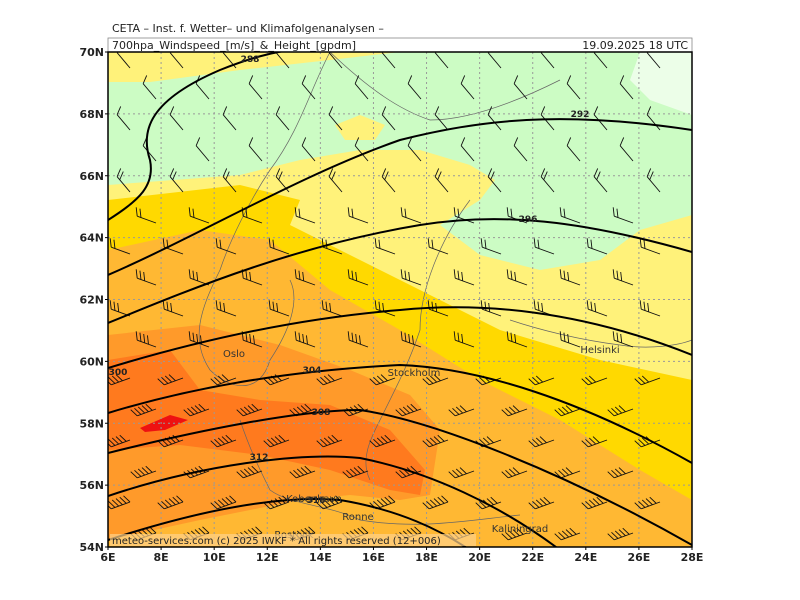 Image resolution: width=800 pixels, height=600 pixels. I want to click on lat-label: 58N, so click(91, 423).